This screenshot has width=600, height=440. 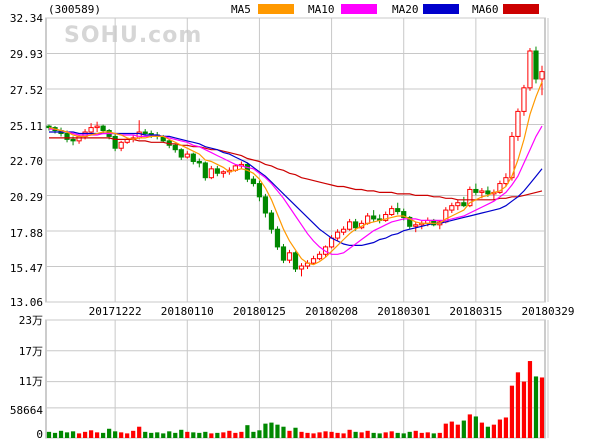 What do you see at coordinates (26, 161) in the screenshot?
I see `price-tick: 22.70` at bounding box center [26, 161].